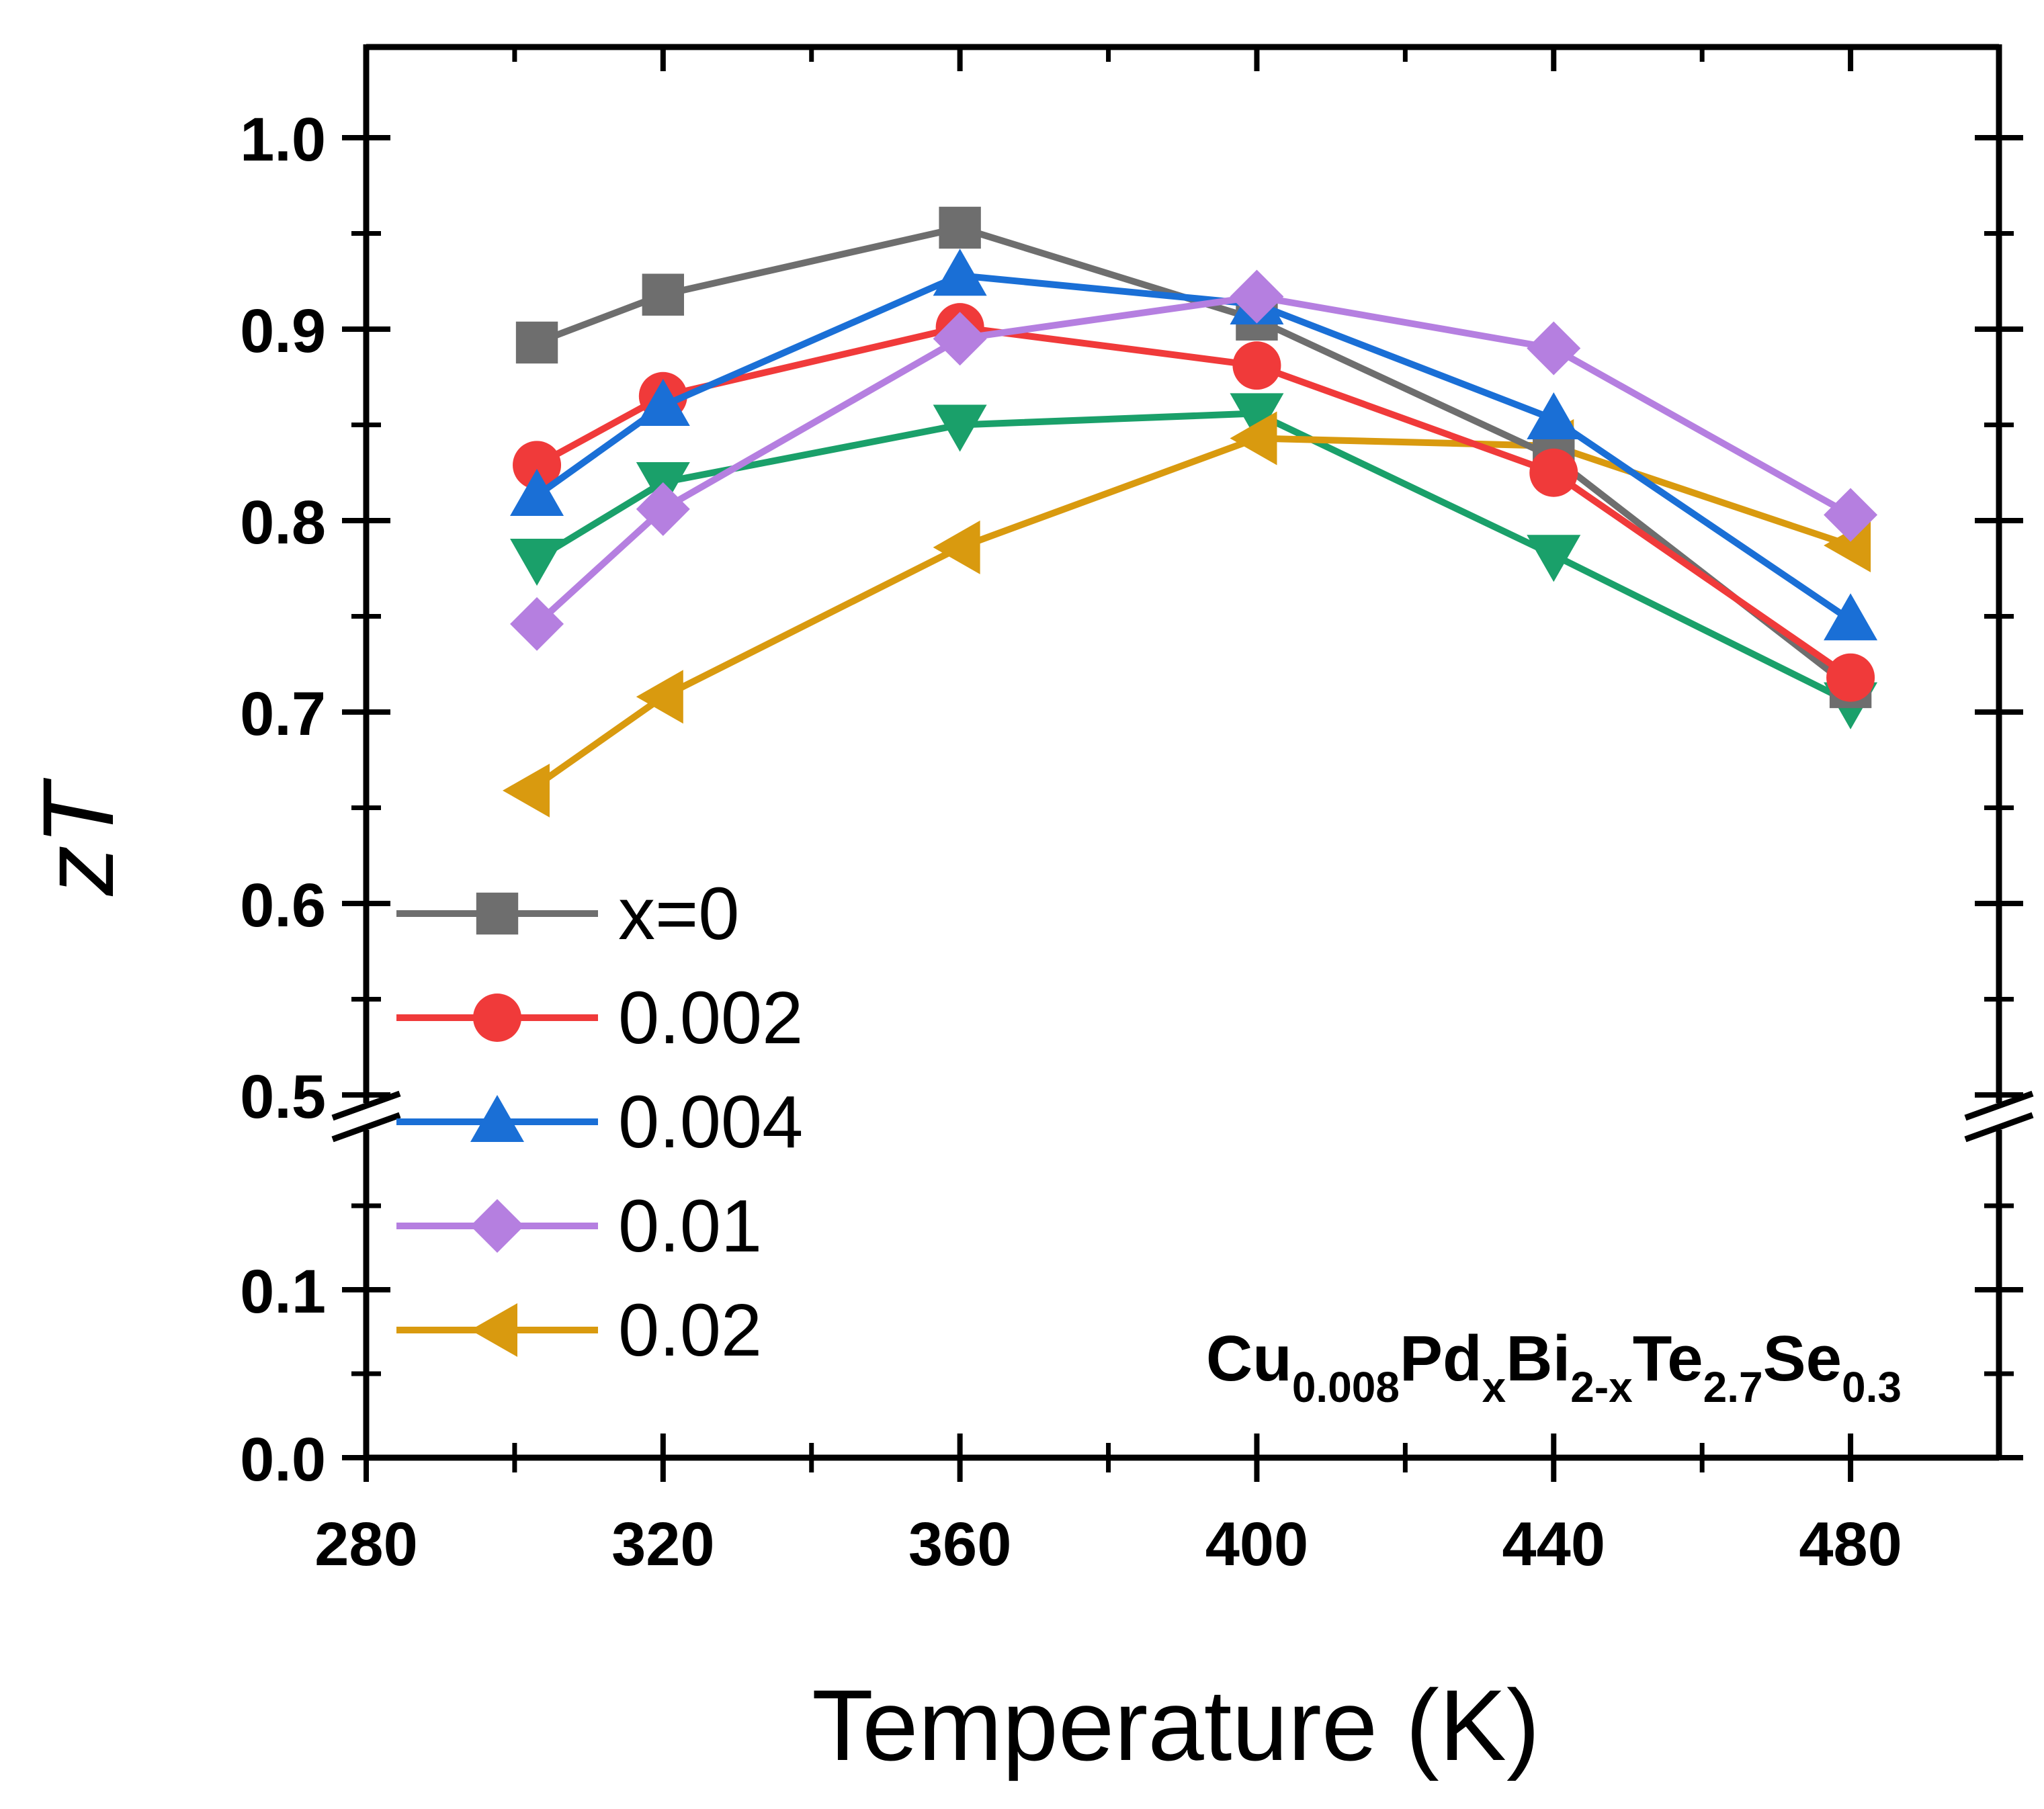 The height and width of the screenshot is (1809, 2044). Describe the element at coordinates (1249, 1359) in the screenshot. I see `formula-element: Cu` at that location.